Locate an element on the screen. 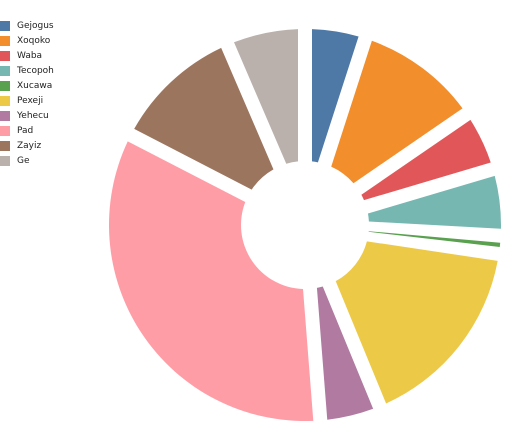 The height and width of the screenshot is (425, 510). legend-label: Waba is located at coordinates (30, 55).